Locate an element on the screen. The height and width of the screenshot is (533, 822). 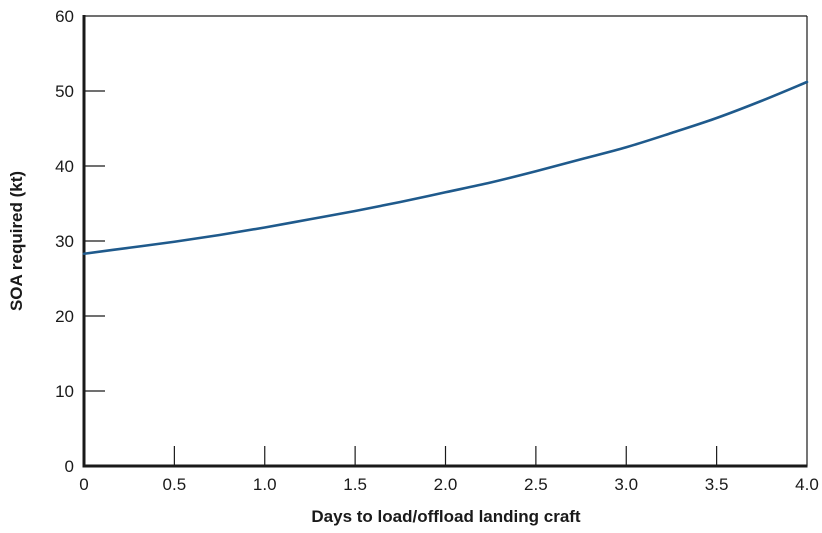
y-tick-label: 20 is located at coordinates (64, 316).